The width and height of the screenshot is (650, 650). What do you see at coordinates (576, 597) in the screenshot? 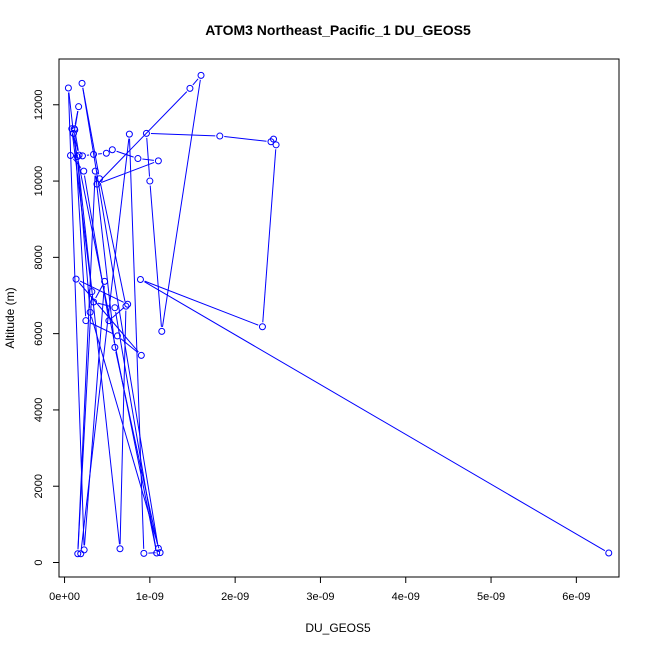
I see `x-tick-label: 6e-09` at bounding box center [576, 597].